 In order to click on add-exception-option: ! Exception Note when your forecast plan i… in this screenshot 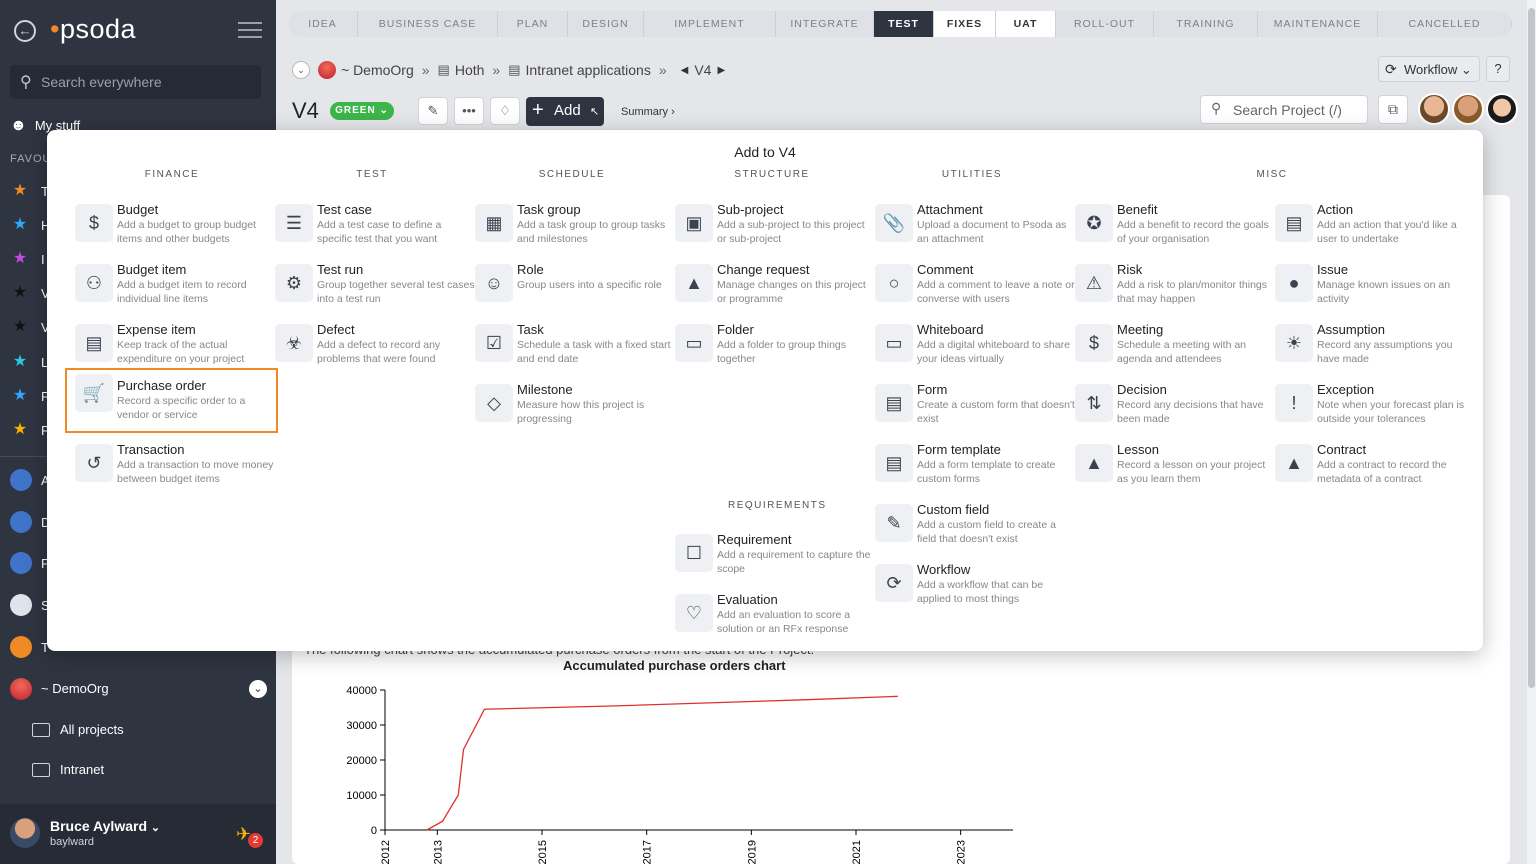, I will do `click(1373, 411)`.